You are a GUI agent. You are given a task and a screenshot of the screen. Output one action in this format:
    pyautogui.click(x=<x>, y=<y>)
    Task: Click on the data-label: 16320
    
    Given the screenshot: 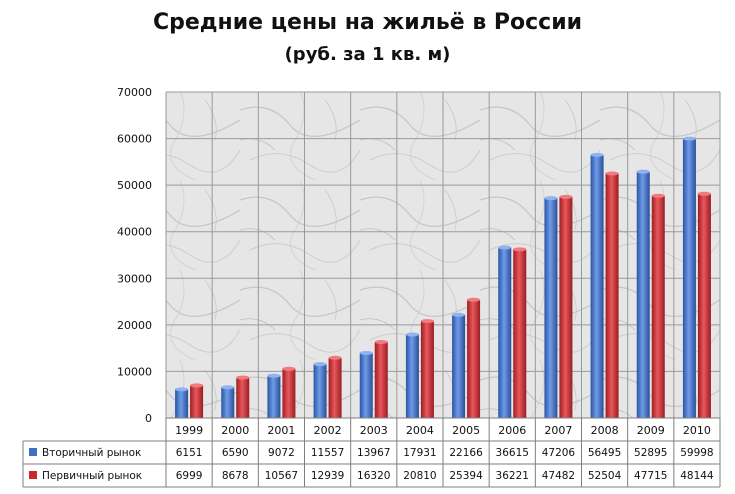 What is the action you would take?
    pyautogui.click(x=373, y=476)
    